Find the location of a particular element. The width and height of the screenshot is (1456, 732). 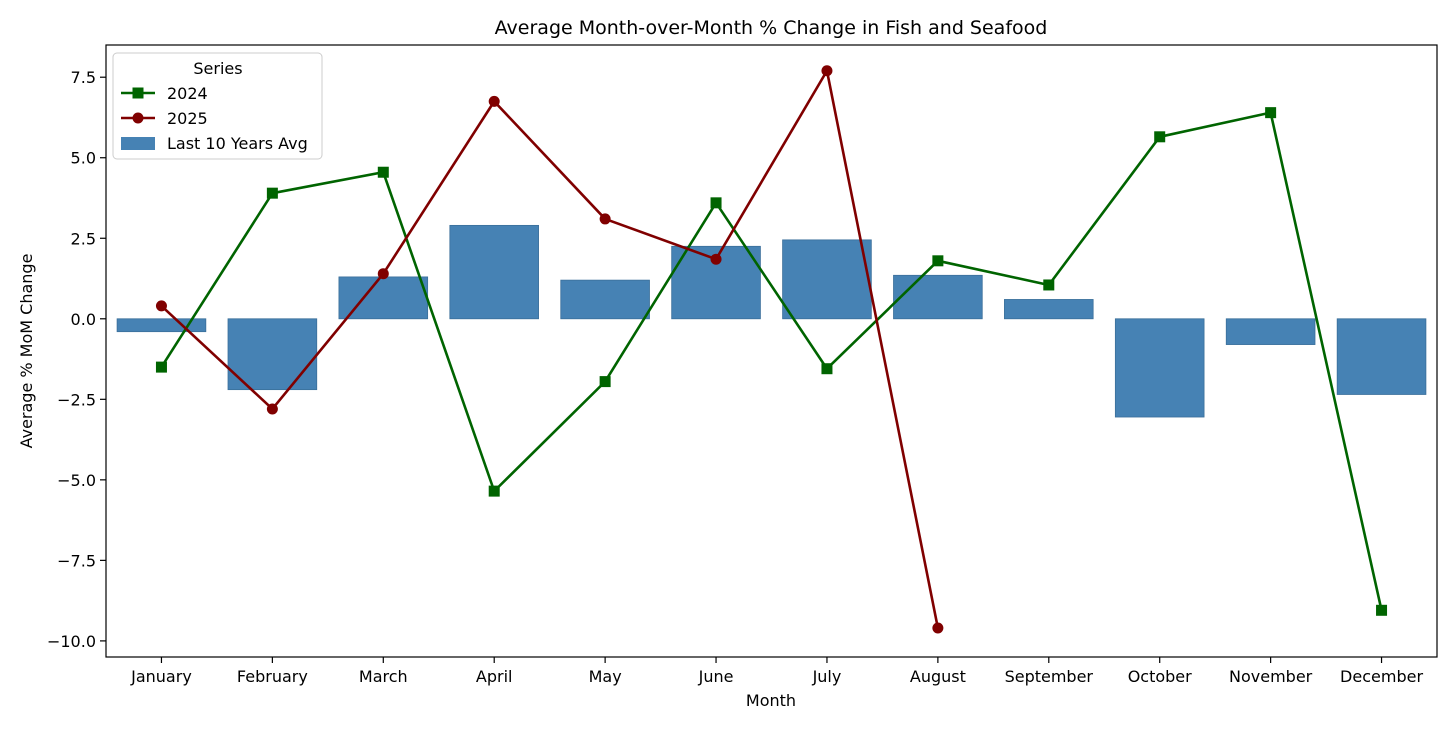

point-2025-july is located at coordinates (827, 71).